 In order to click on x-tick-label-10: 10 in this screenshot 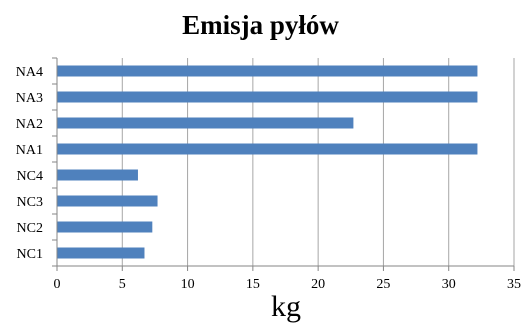, I will do `click(188, 284)`.